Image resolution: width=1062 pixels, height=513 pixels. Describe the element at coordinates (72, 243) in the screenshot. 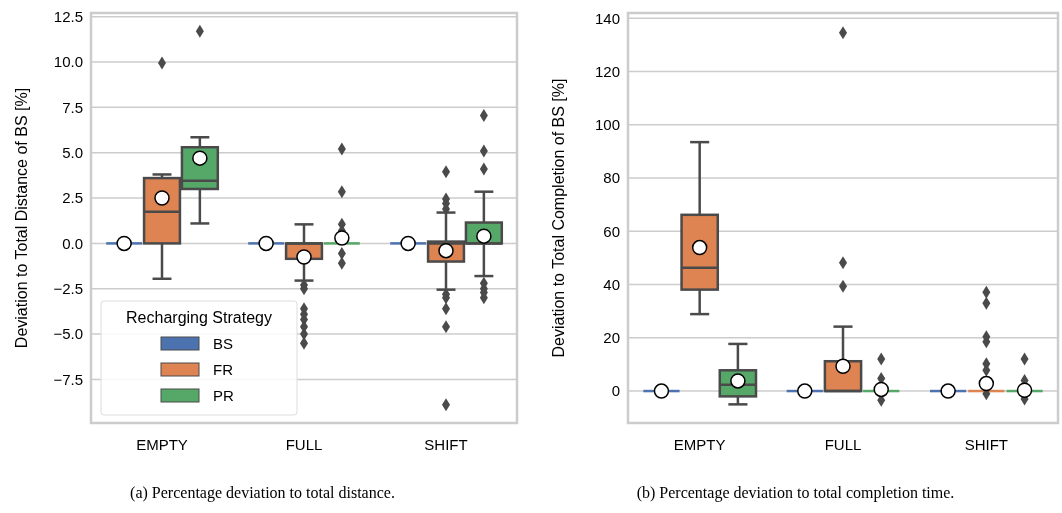

I see `y-tick-label: 0.0` at that location.